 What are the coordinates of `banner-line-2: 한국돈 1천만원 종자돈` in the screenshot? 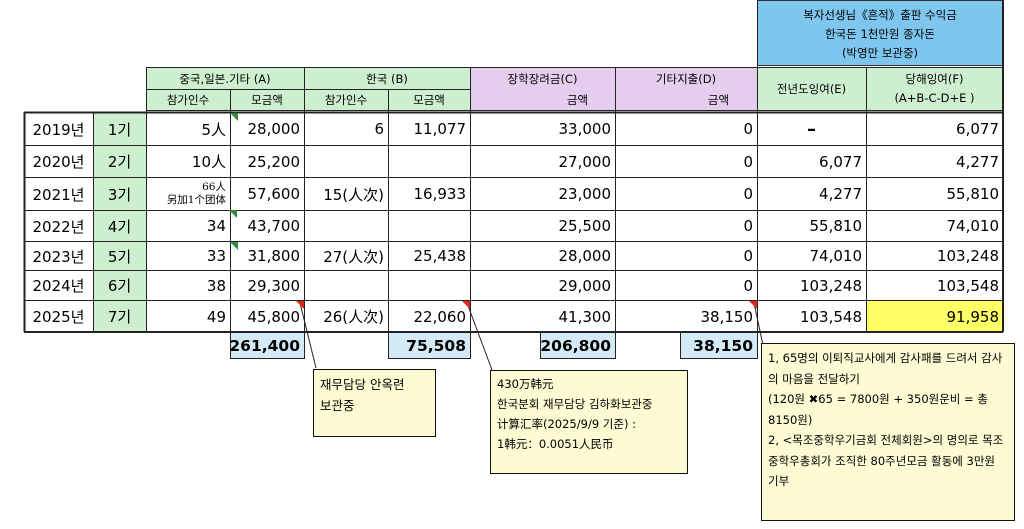 It's located at (880, 34).